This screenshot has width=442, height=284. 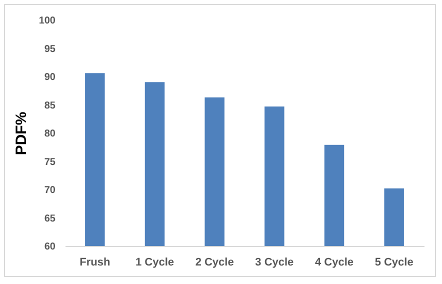 What do you see at coordinates (95, 262) in the screenshot?
I see `x-tick-label: Frush` at bounding box center [95, 262].